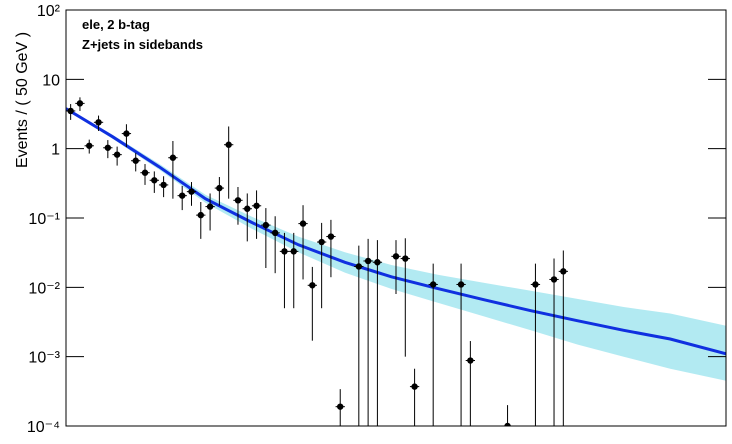  What do you see at coordinates (44, 358) in the screenshot?
I see `y-tick-label: 10⁻³` at bounding box center [44, 358].